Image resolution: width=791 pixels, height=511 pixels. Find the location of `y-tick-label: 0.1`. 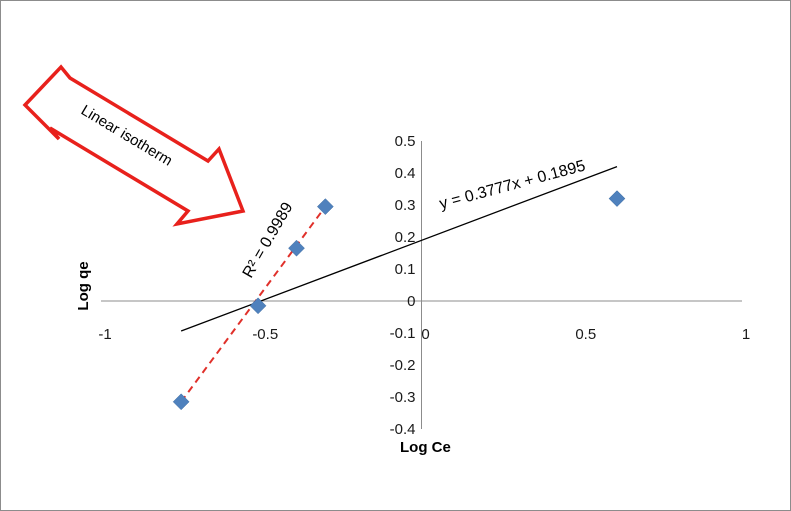

y-tick-label: 0.1 is located at coordinates (405, 269).